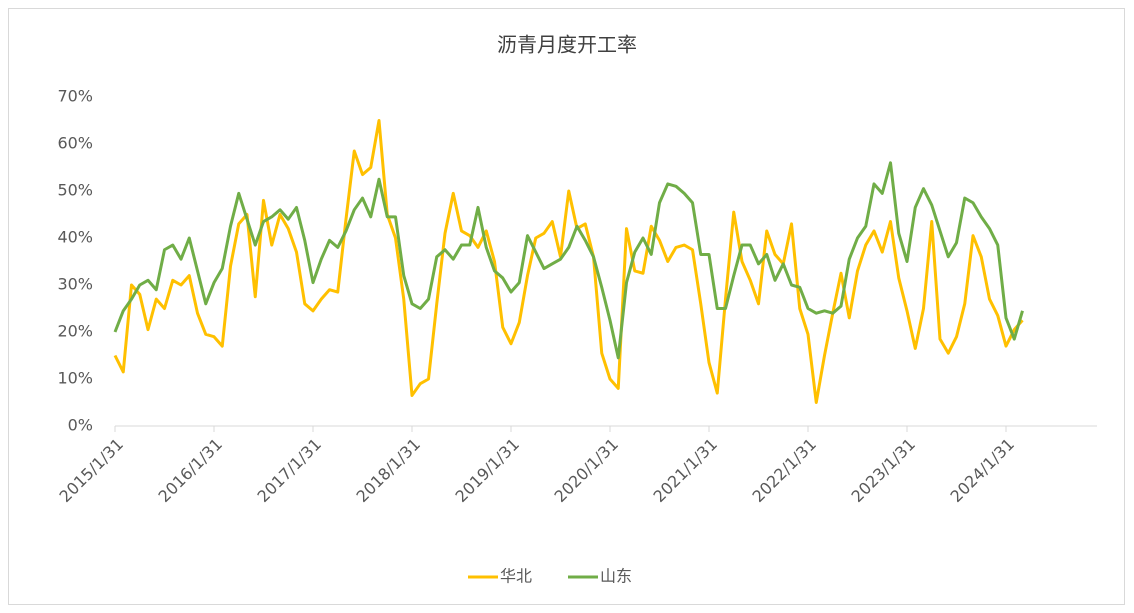 The height and width of the screenshot is (613, 1134). What do you see at coordinates (75, 237) in the screenshot?
I see `y-tick-label: 40%` at bounding box center [75, 237].